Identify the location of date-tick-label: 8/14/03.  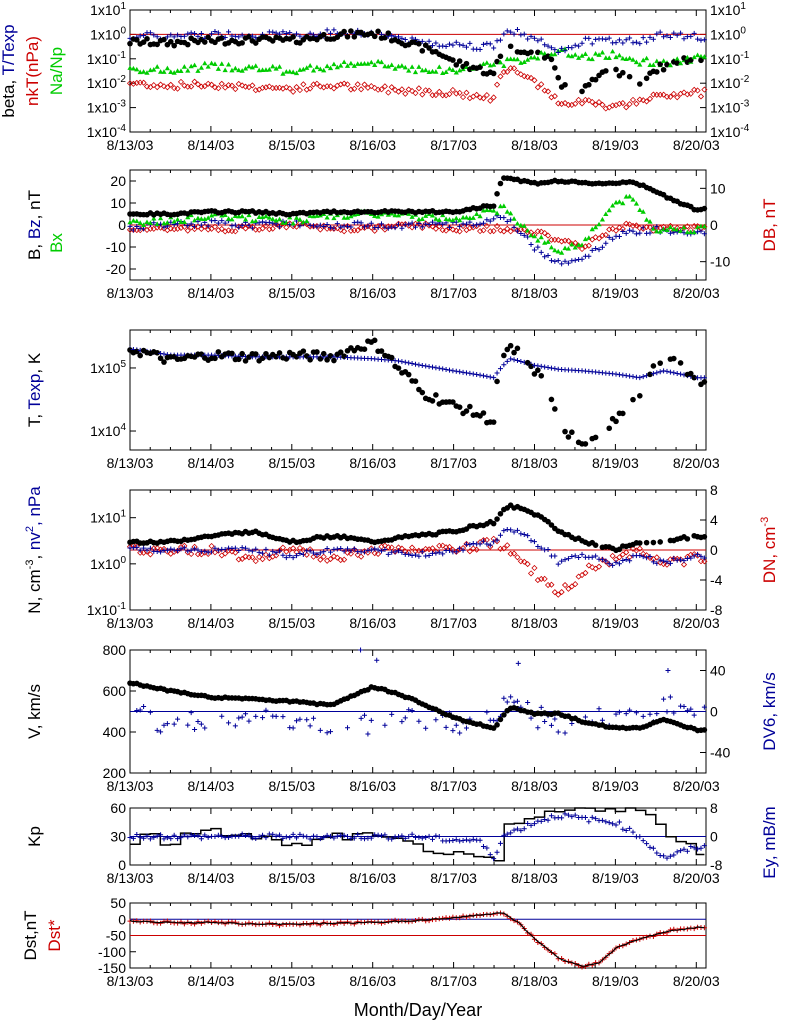
(211, 878).